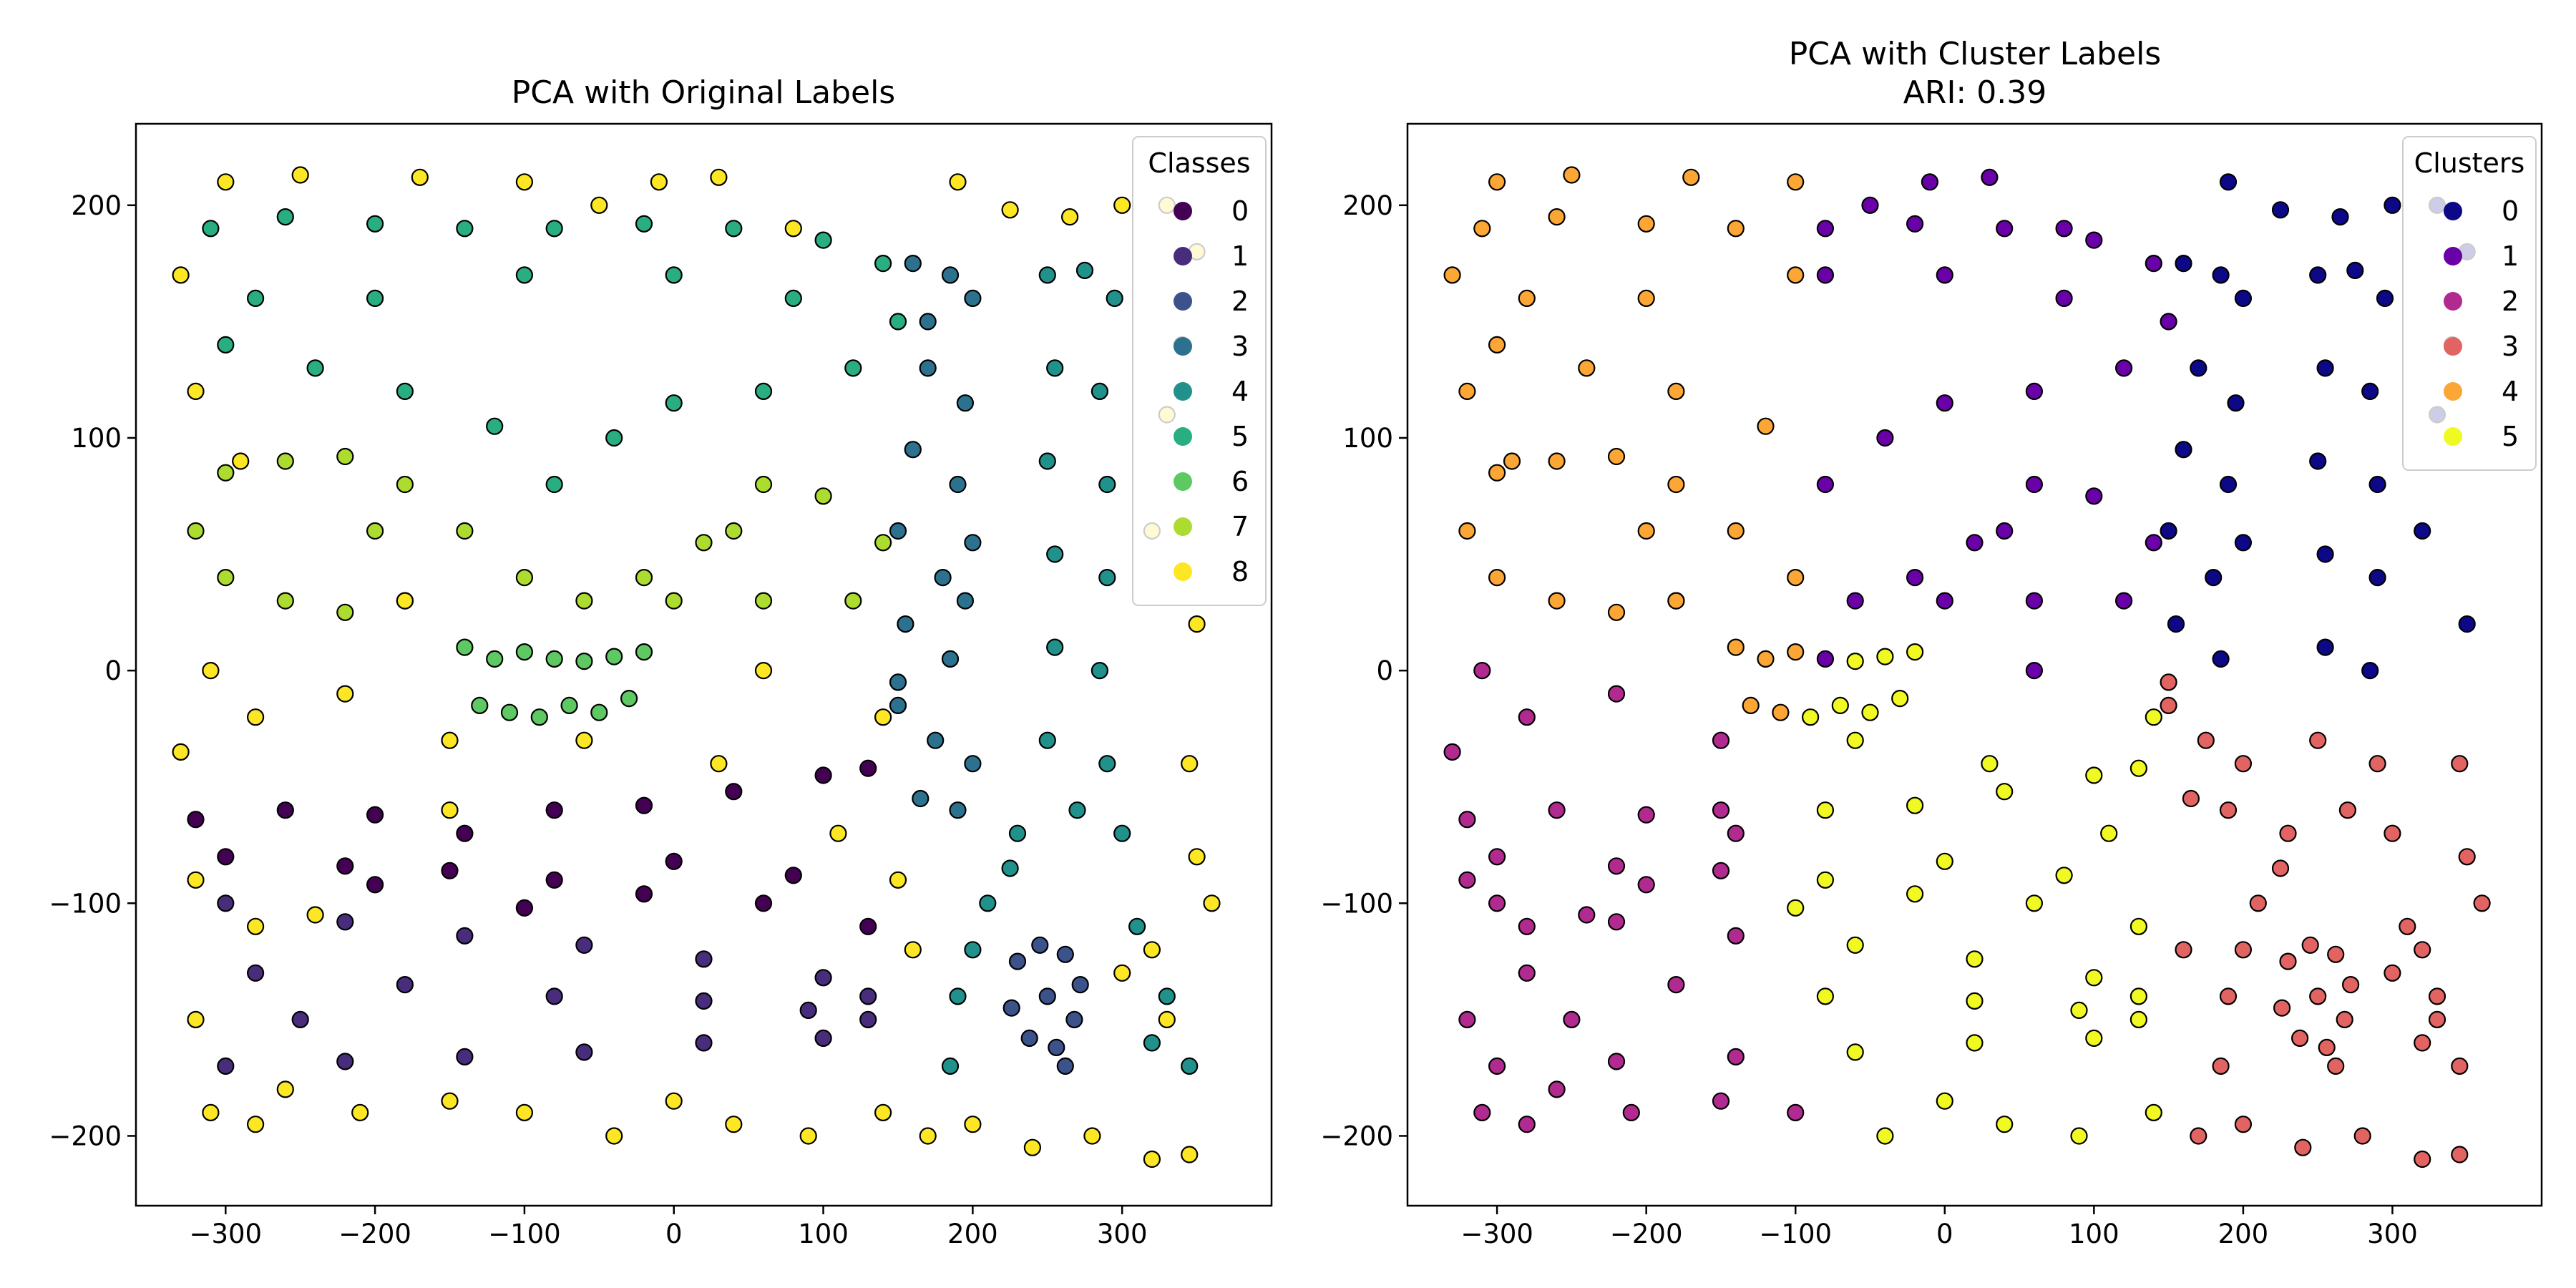 Image resolution: width=2576 pixels, height=1288 pixels. What do you see at coordinates (85, 903) in the screenshot?
I see `y-tick-label: −100` at bounding box center [85, 903].